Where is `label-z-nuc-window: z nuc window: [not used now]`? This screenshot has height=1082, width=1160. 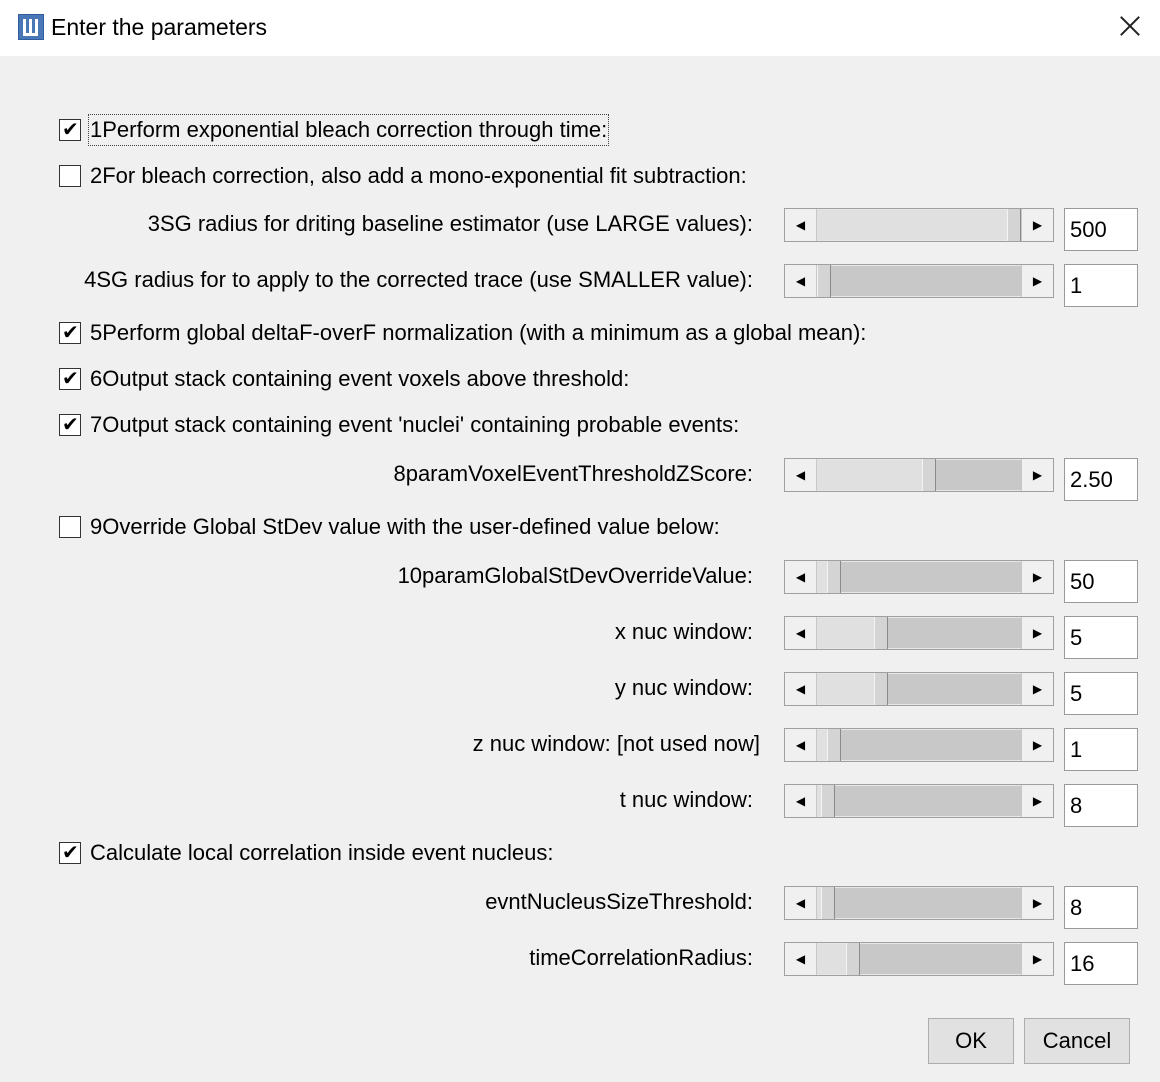 label-z-nuc-window: z nuc window: [not used now] is located at coordinates (616, 743).